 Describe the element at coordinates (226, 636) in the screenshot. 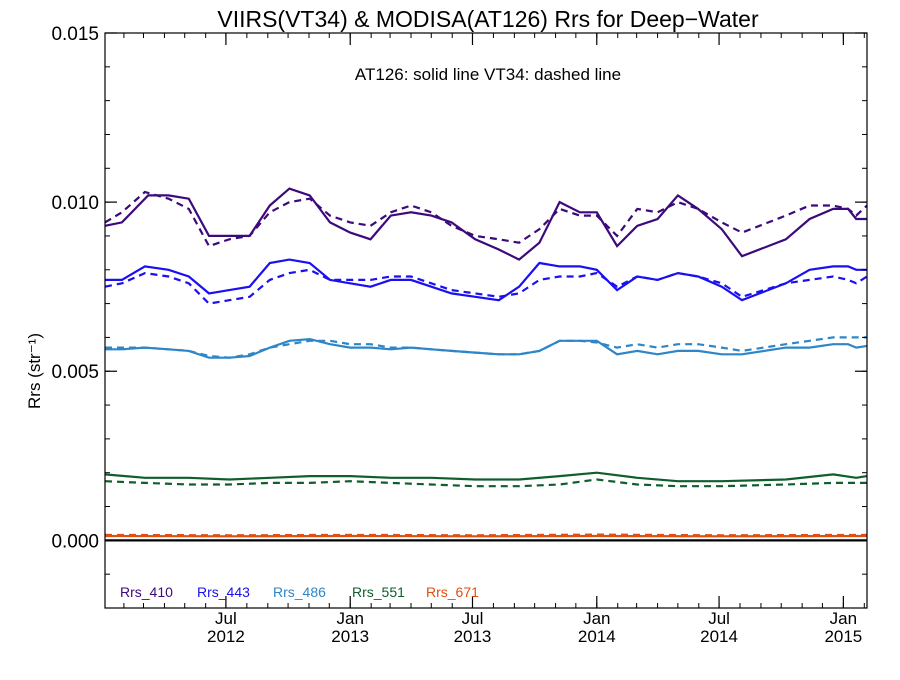

I see `x-tick-label-year: 2012` at that location.